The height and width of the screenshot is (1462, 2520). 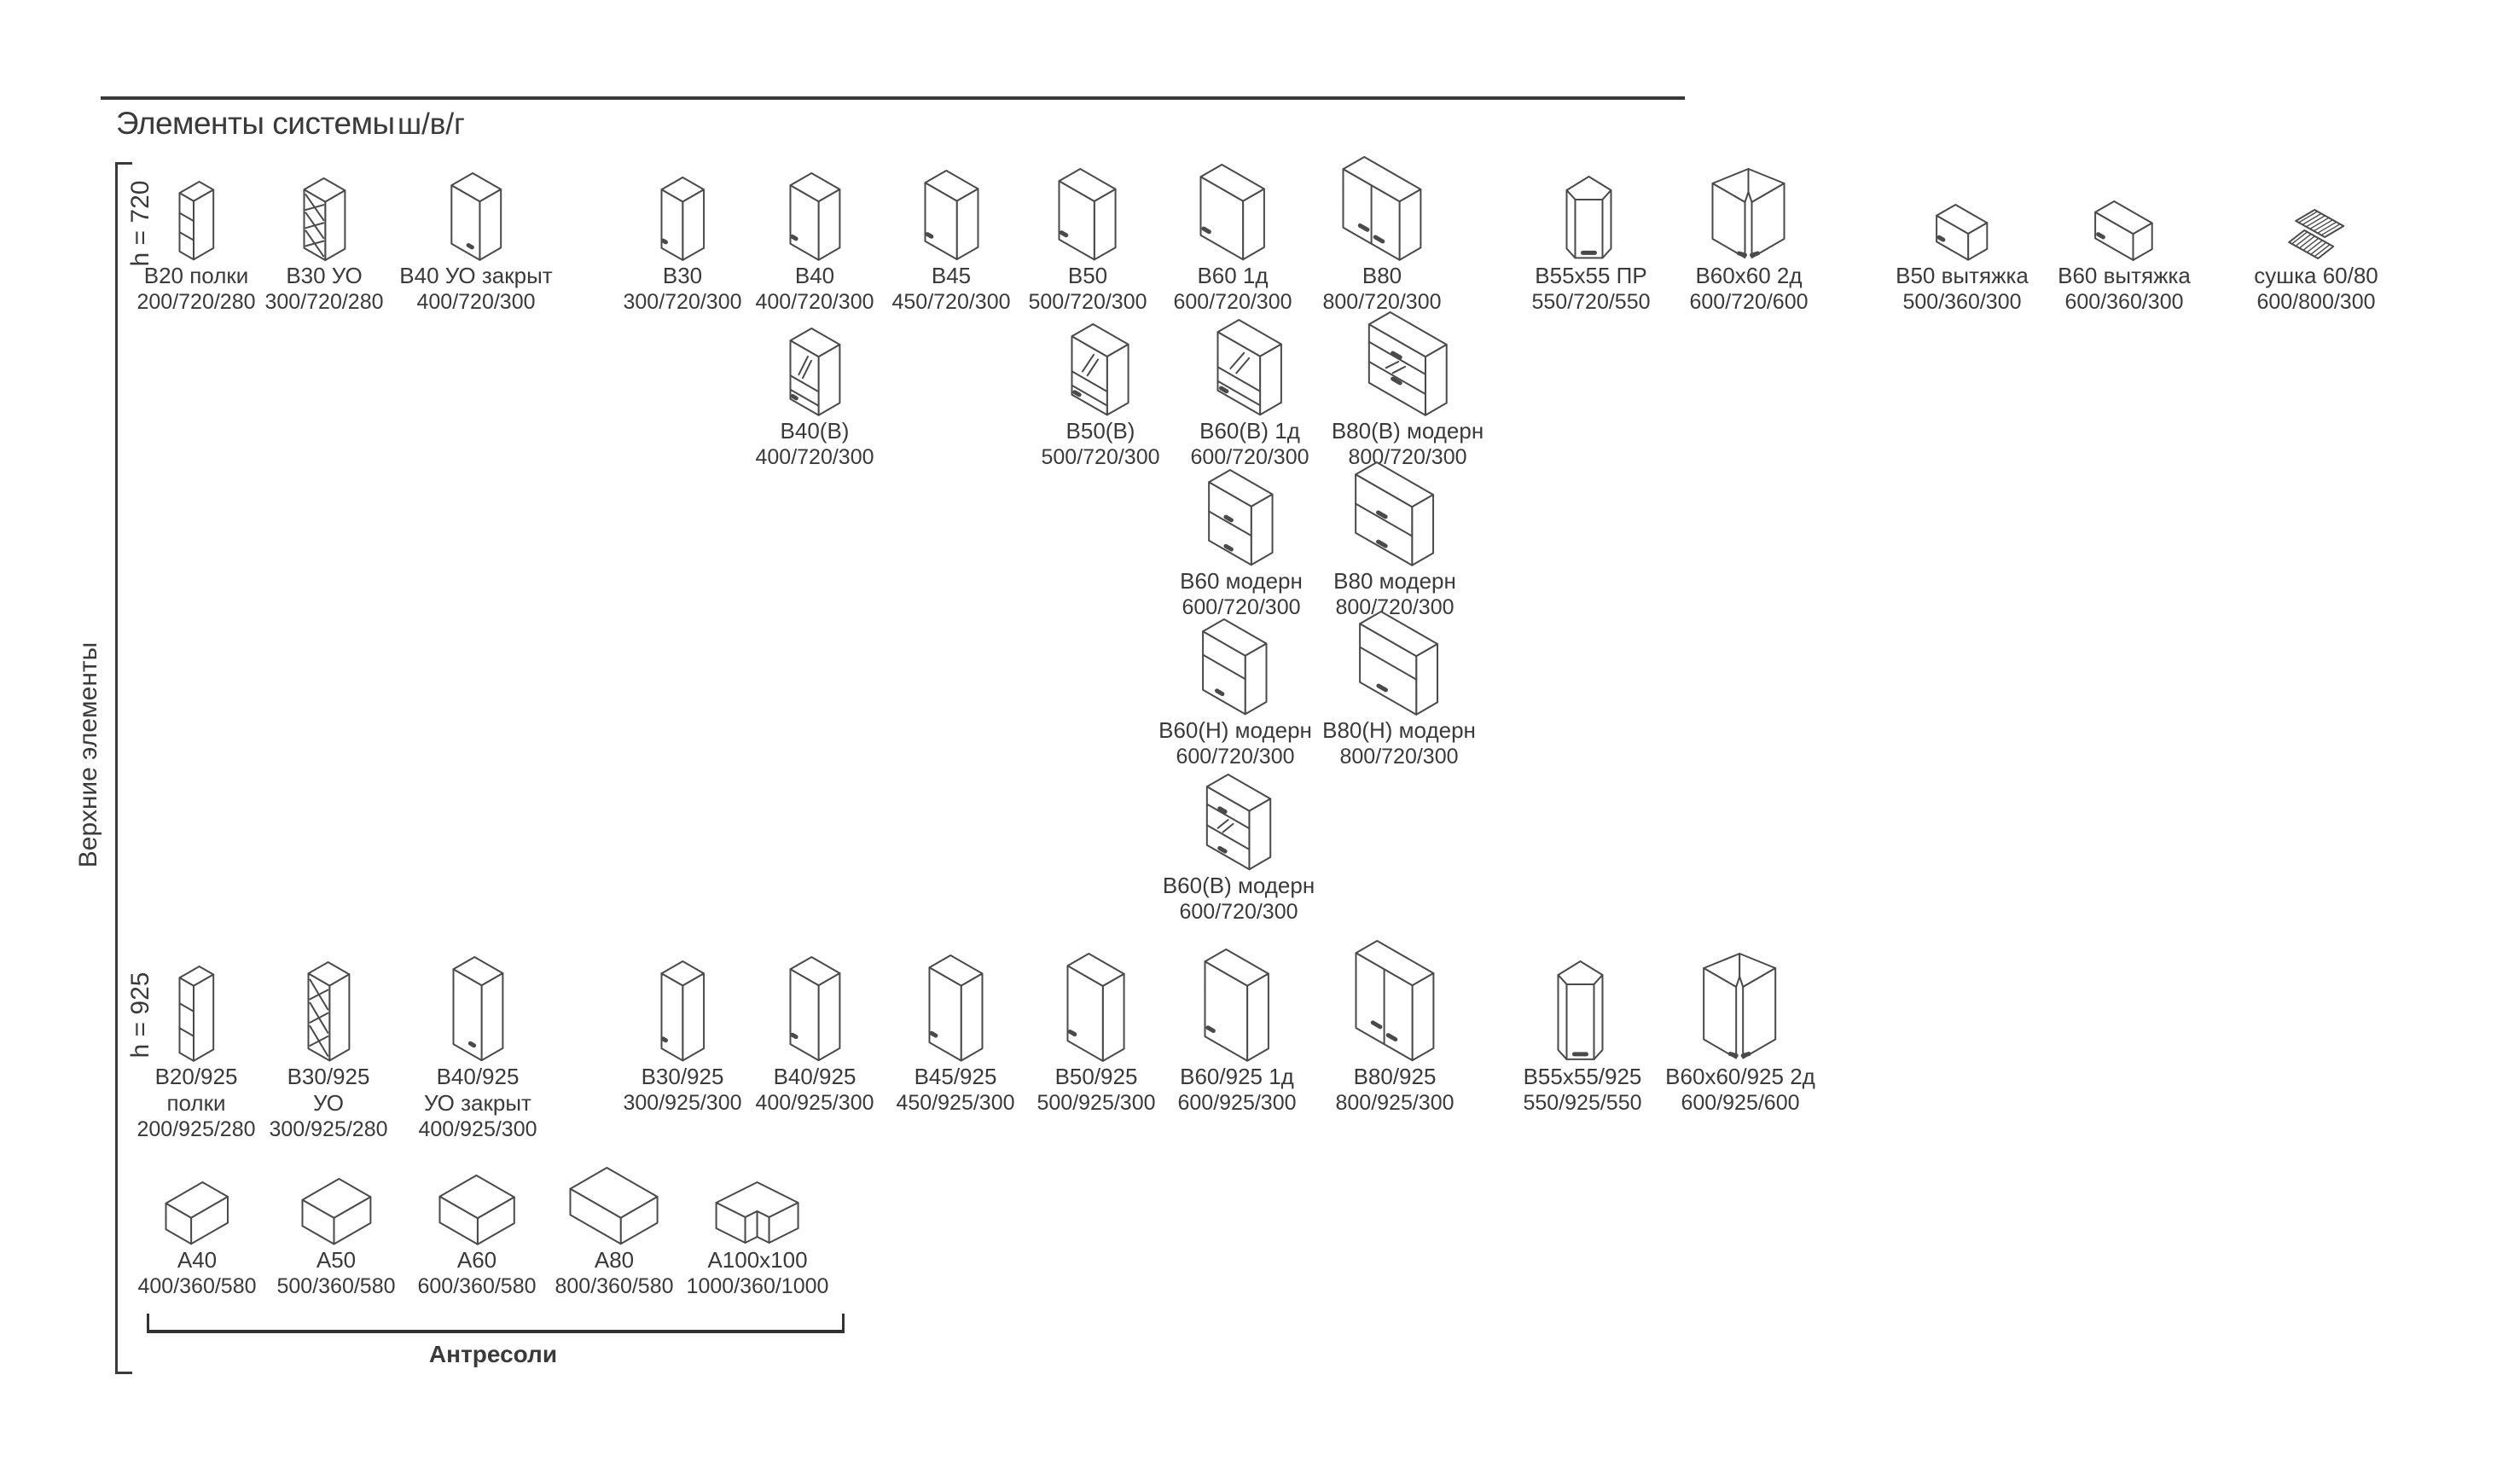 What do you see at coordinates (956, 1076) in the screenshot?
I see `item-name: В45/925` at bounding box center [956, 1076].